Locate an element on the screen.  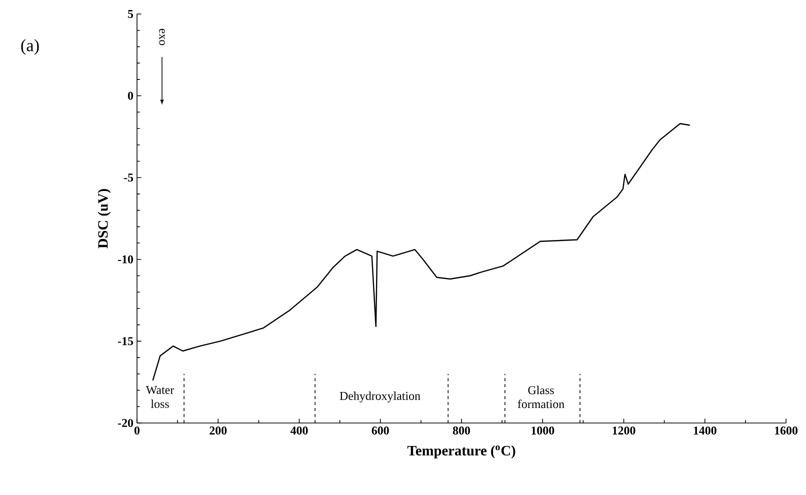
x-tick-label: 1000 is located at coordinates (543, 430).